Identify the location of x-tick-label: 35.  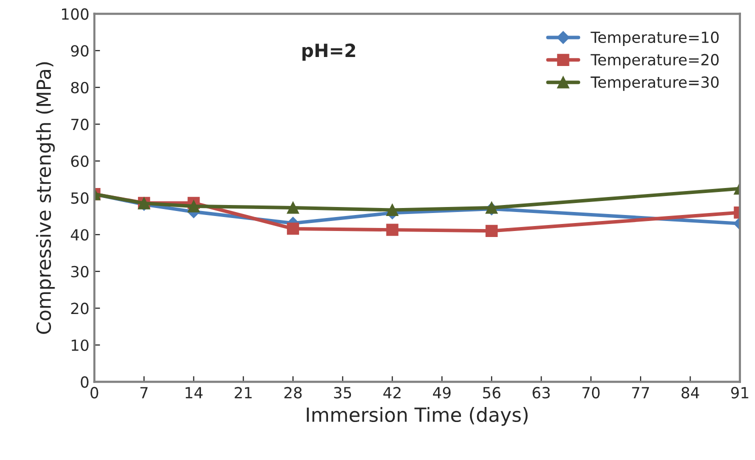
(343, 392).